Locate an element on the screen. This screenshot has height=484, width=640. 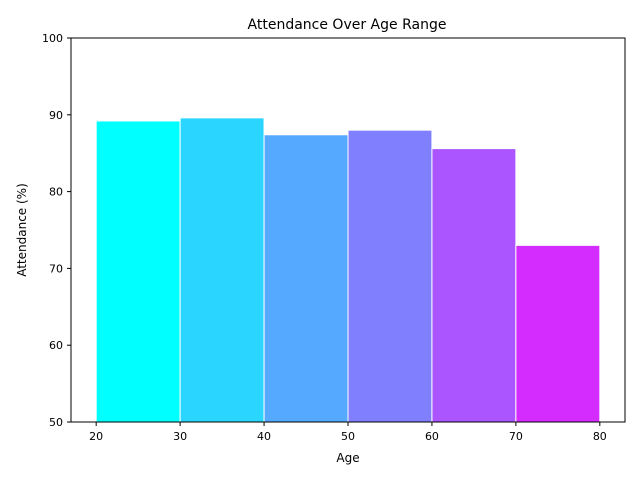
x-tick-label: 80 is located at coordinates (600, 436).